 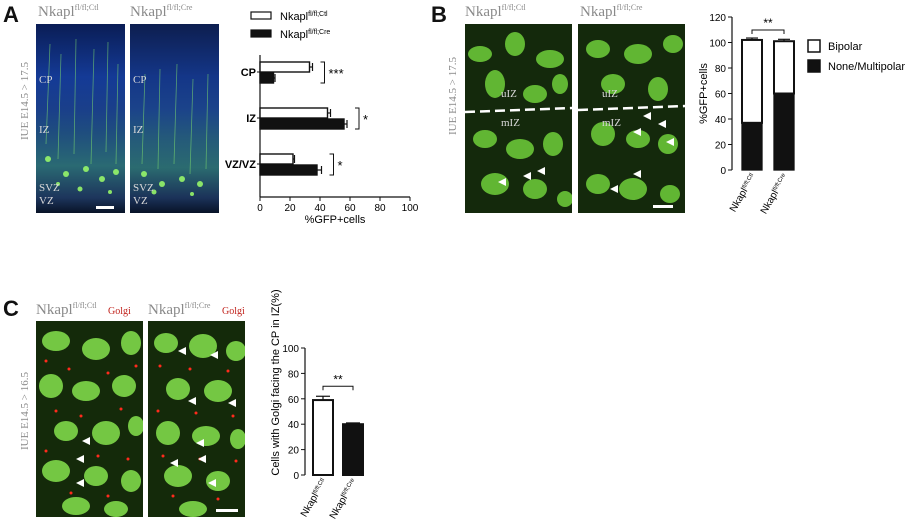 I want to click on panel-b-cells-cre, so click(x=631, y=121).